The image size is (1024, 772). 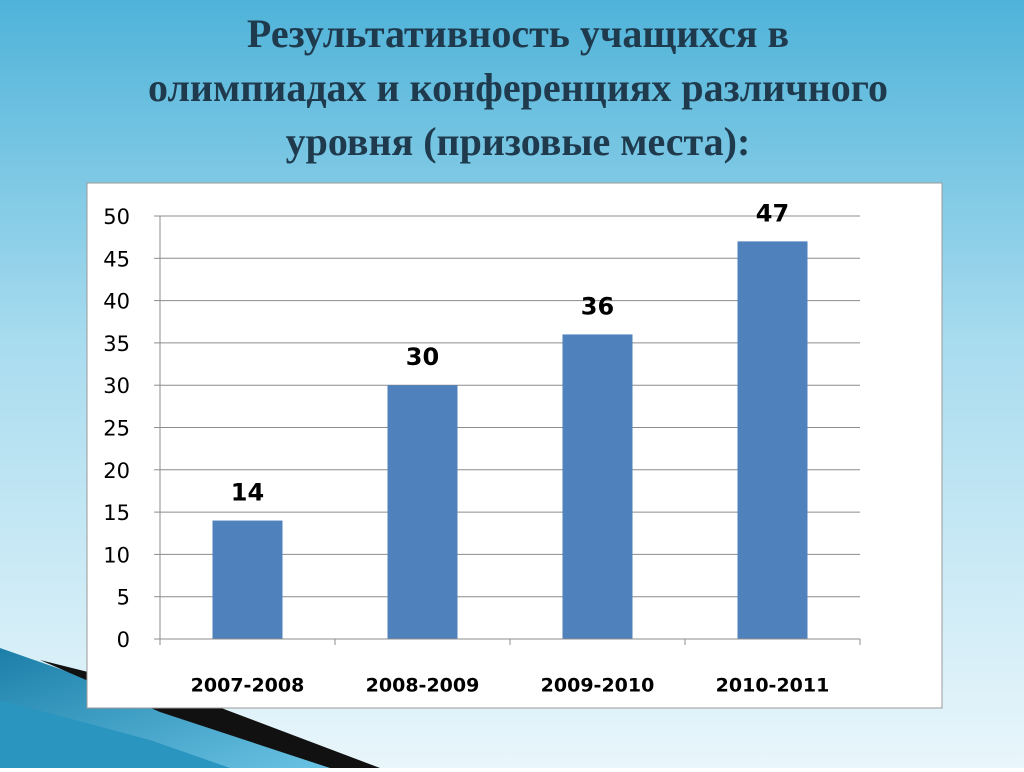 I want to click on y-tick-label: 0, so click(x=123, y=640).